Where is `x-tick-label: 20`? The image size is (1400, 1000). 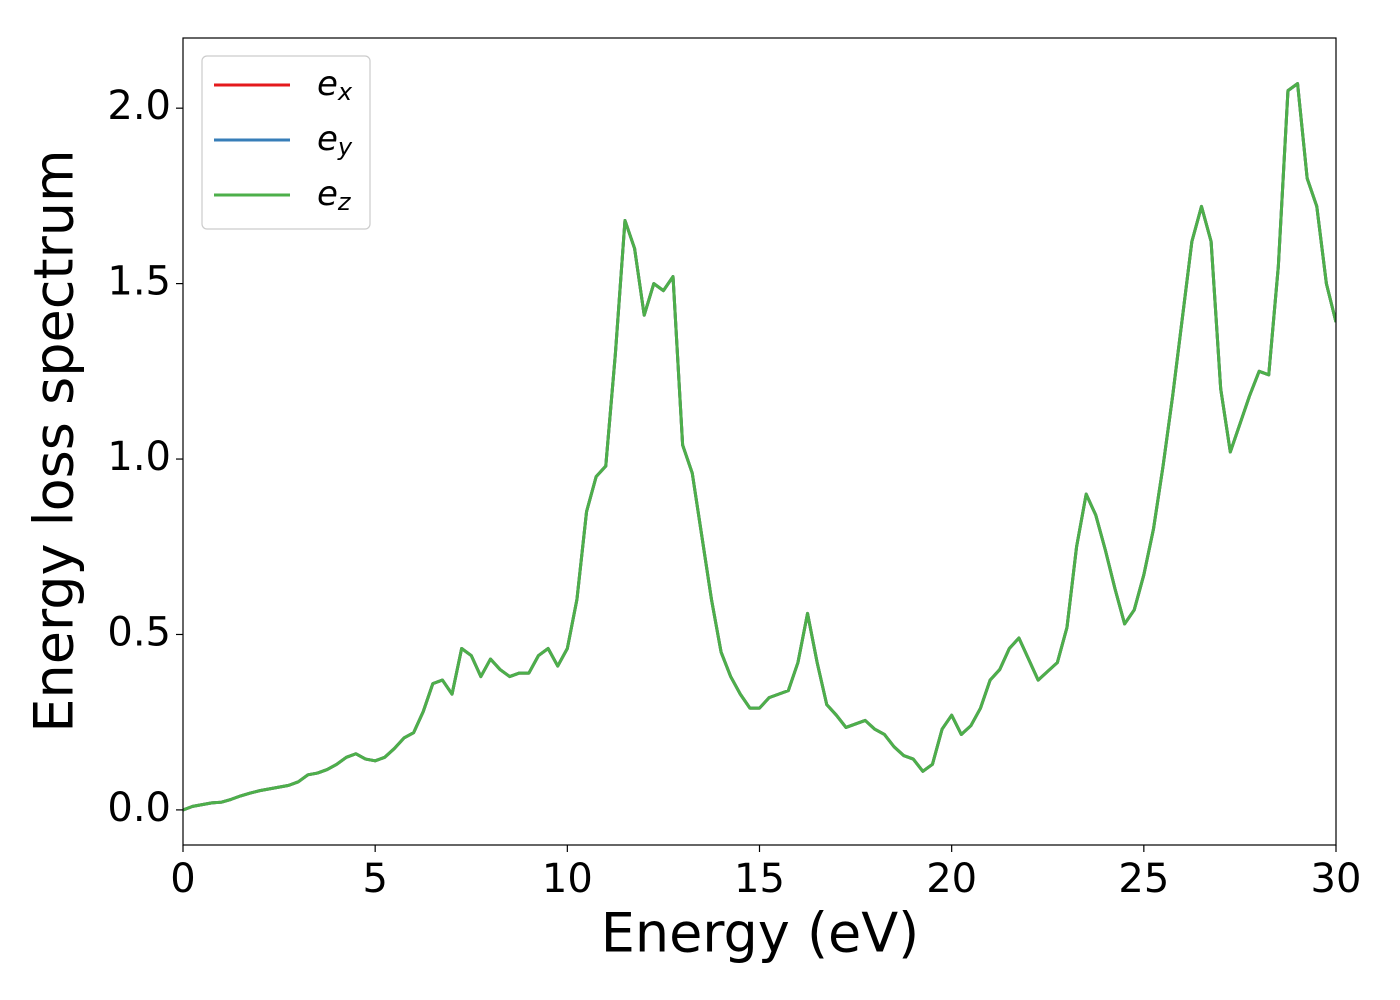 x-tick-label: 20 is located at coordinates (951, 879).